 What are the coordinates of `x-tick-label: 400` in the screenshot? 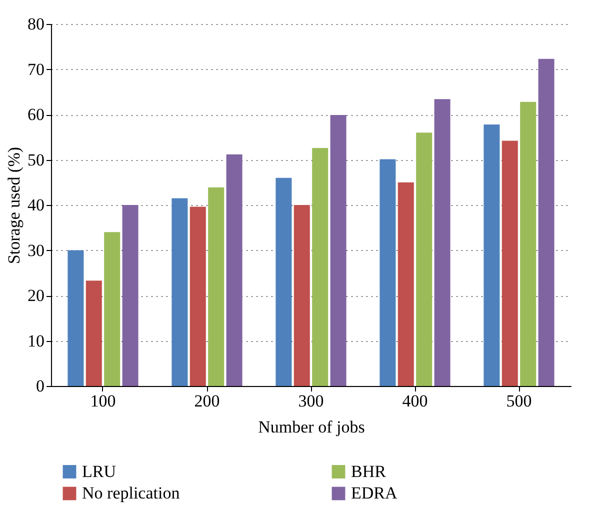 It's located at (415, 401).